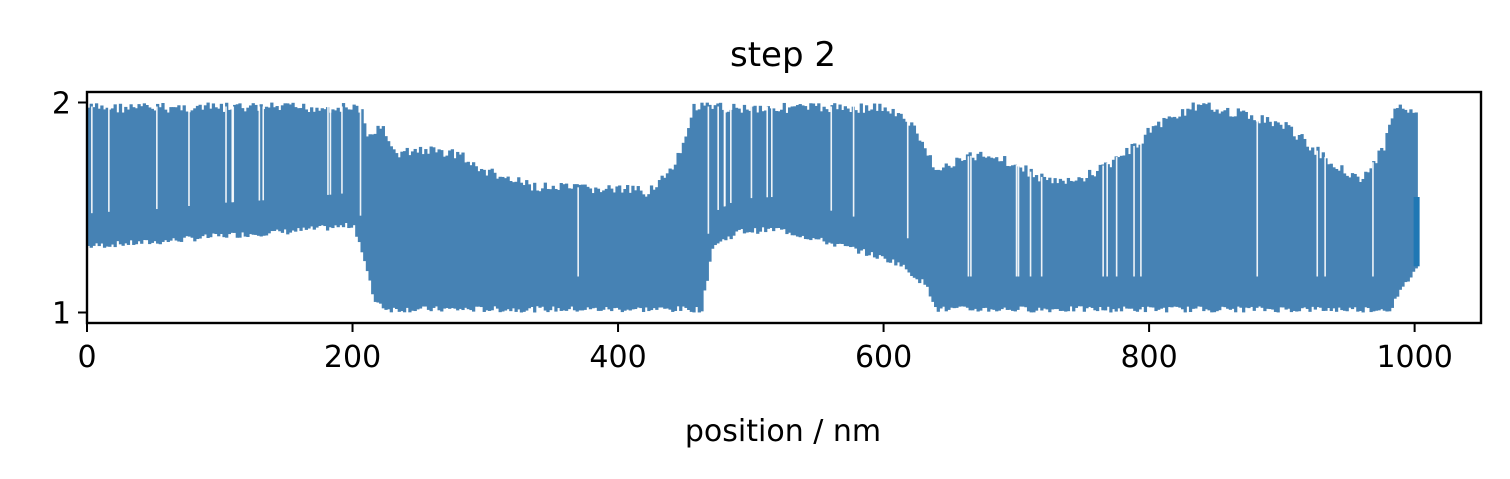 Image resolution: width=1510 pixels, height=479 pixels. Describe the element at coordinates (765, 349) in the screenshot. I see `x-axis: 0 200 400 600 800 1000` at that location.